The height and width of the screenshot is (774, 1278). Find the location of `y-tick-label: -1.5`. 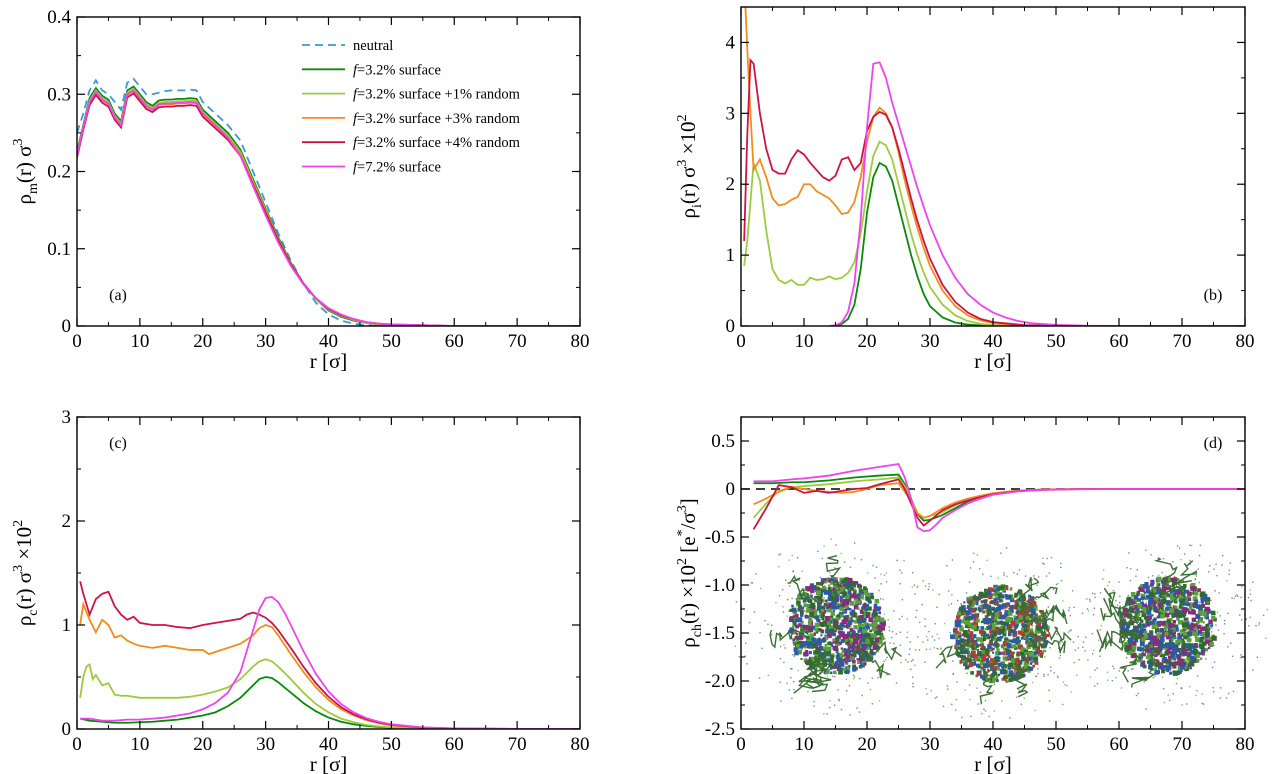

y-tick-label: -1.5 is located at coordinates (720, 633).